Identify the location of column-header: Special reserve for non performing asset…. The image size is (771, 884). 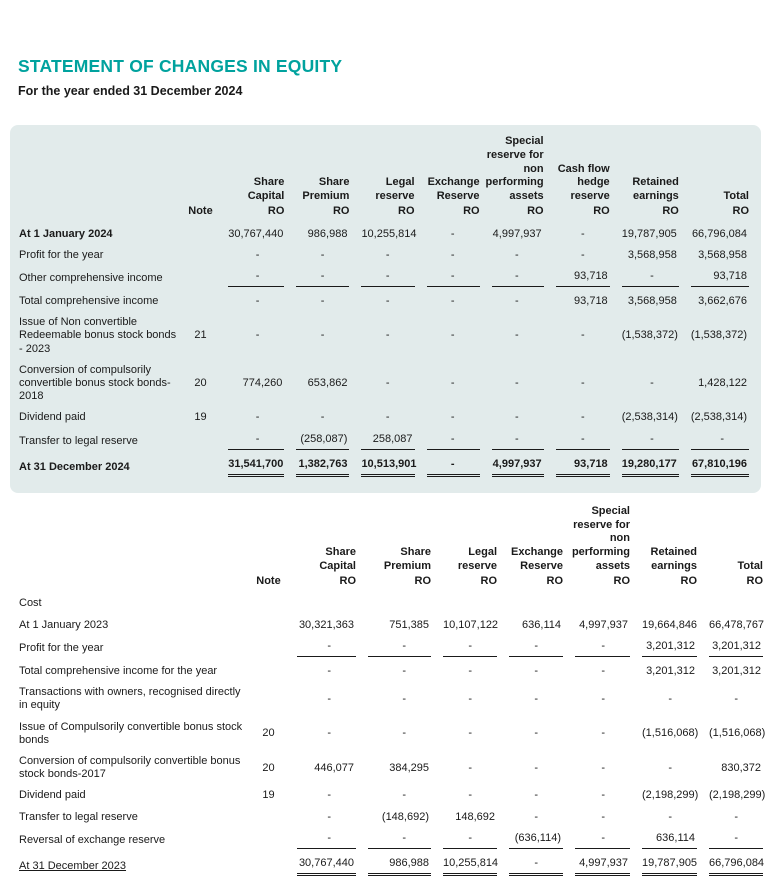
(514, 178).